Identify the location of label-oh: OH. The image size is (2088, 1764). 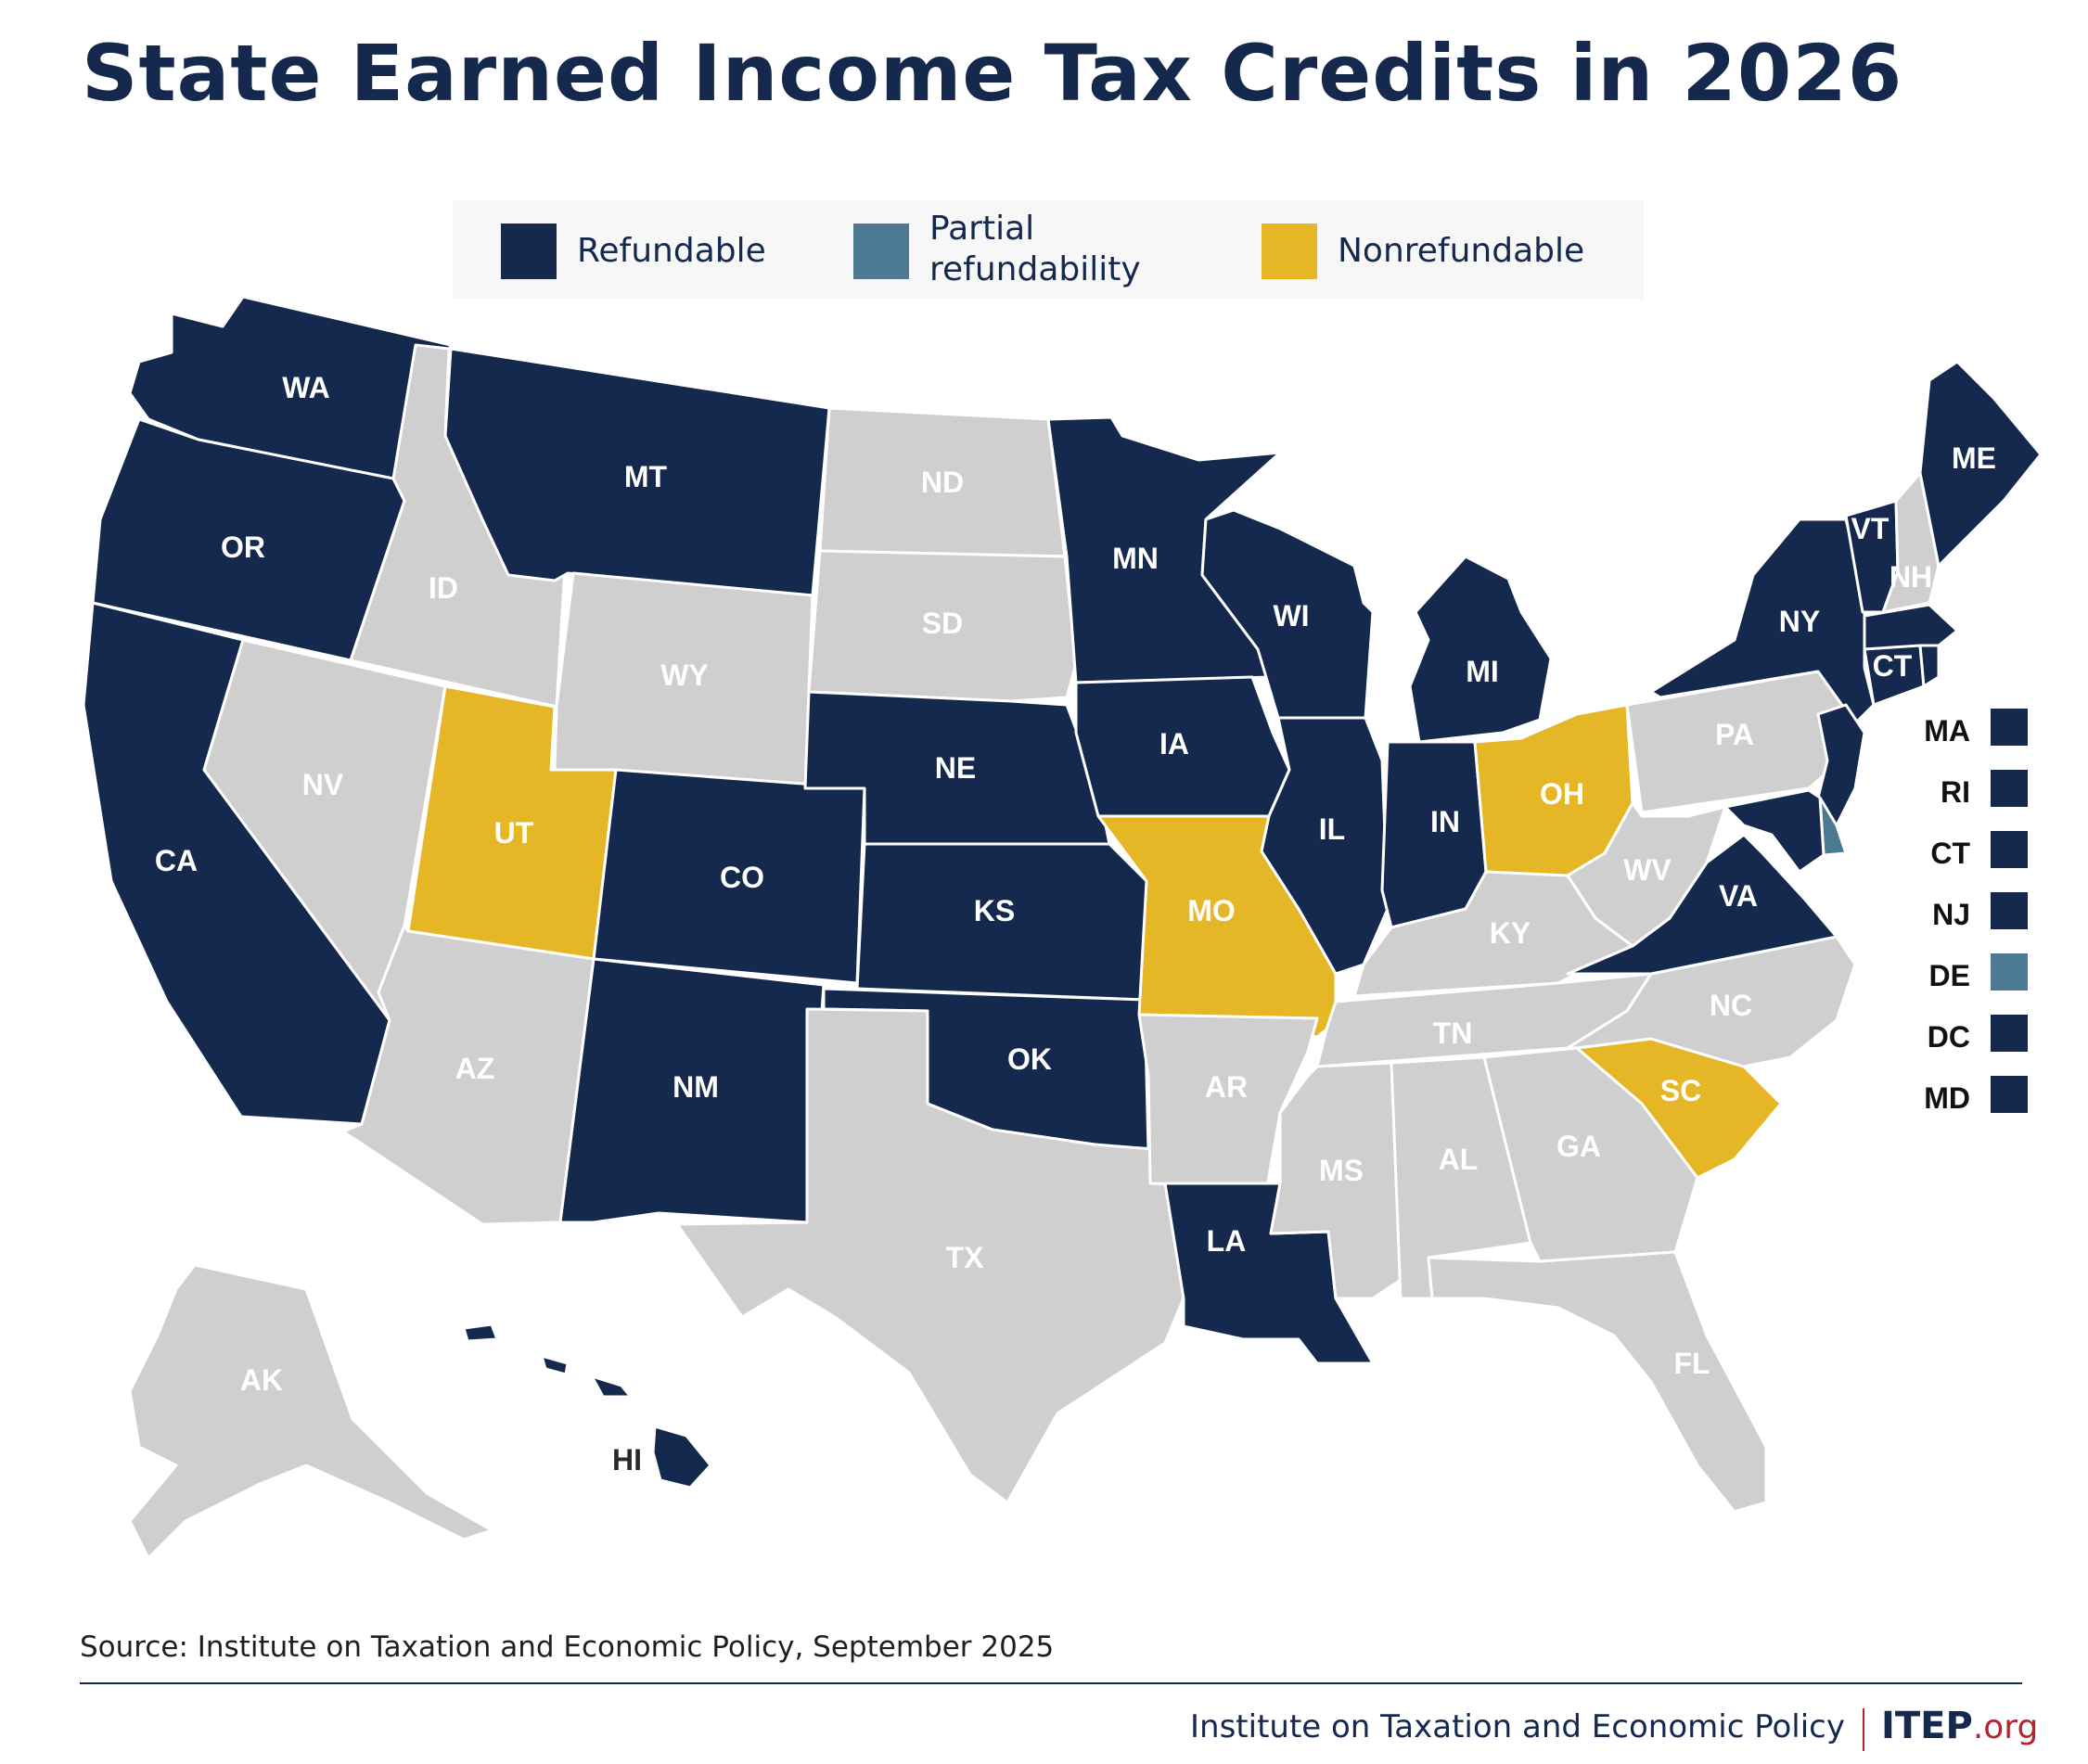
(1562, 794).